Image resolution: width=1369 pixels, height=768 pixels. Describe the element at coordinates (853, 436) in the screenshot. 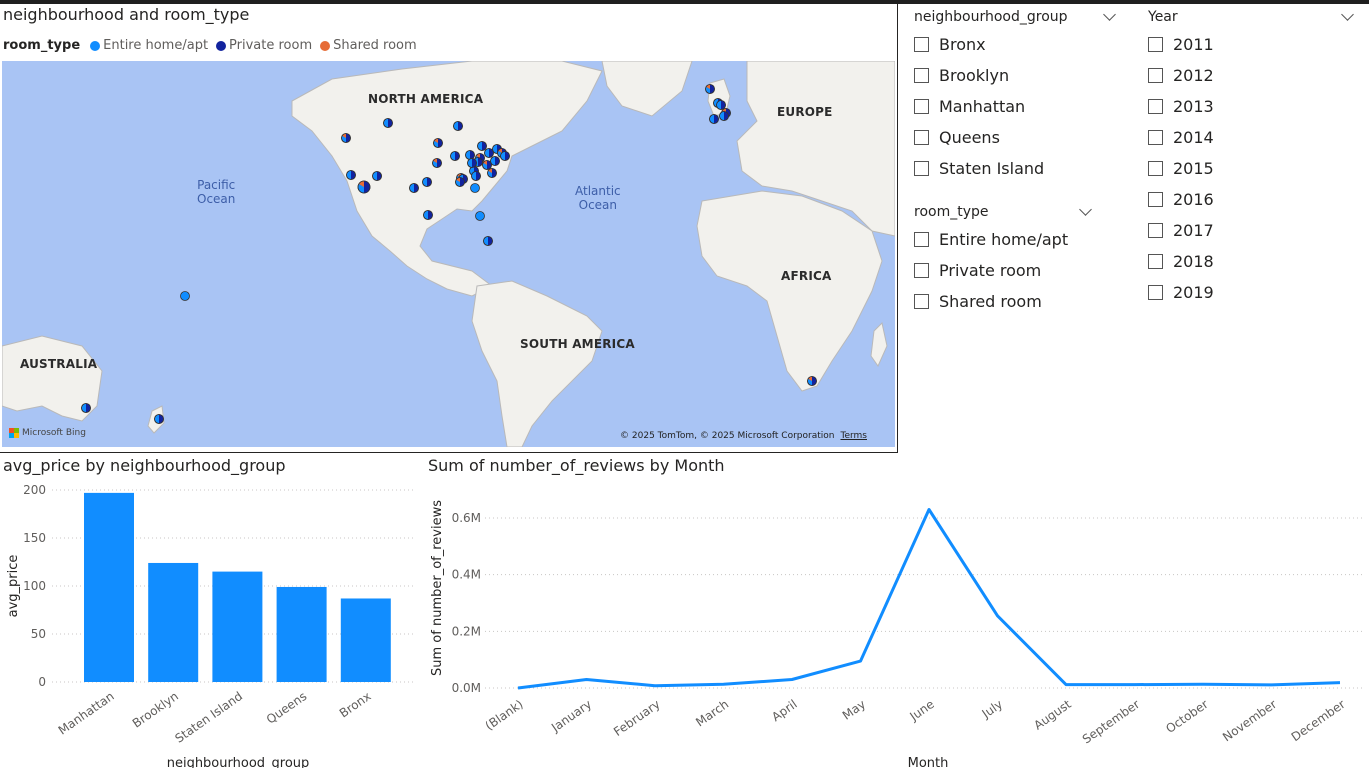

I see `terms-link: Terms` at that location.